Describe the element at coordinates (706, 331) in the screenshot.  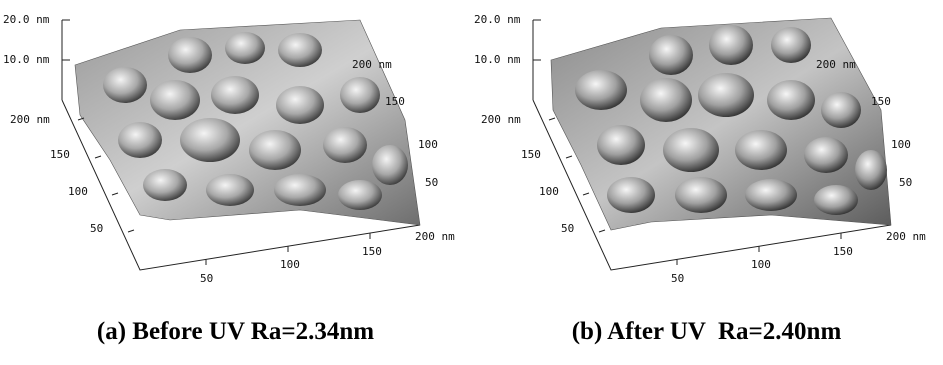
I see `caption-b: (b) After UV Ra=2.40nm` at that location.